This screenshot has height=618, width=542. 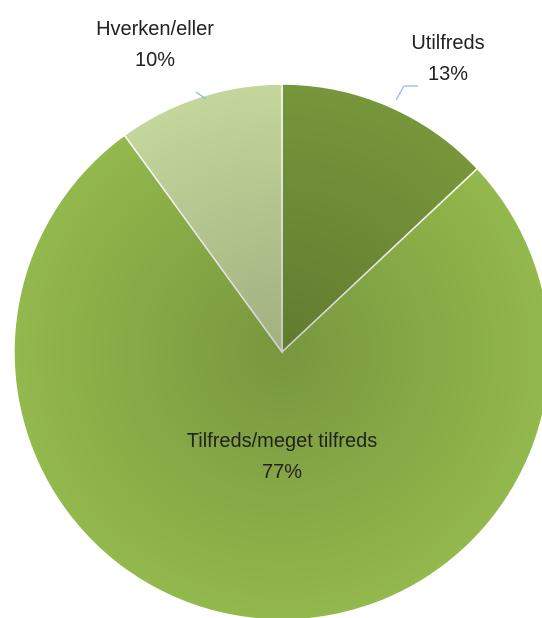 What do you see at coordinates (448, 59) in the screenshot?
I see `slice-label: Utilfreds 13%` at bounding box center [448, 59].